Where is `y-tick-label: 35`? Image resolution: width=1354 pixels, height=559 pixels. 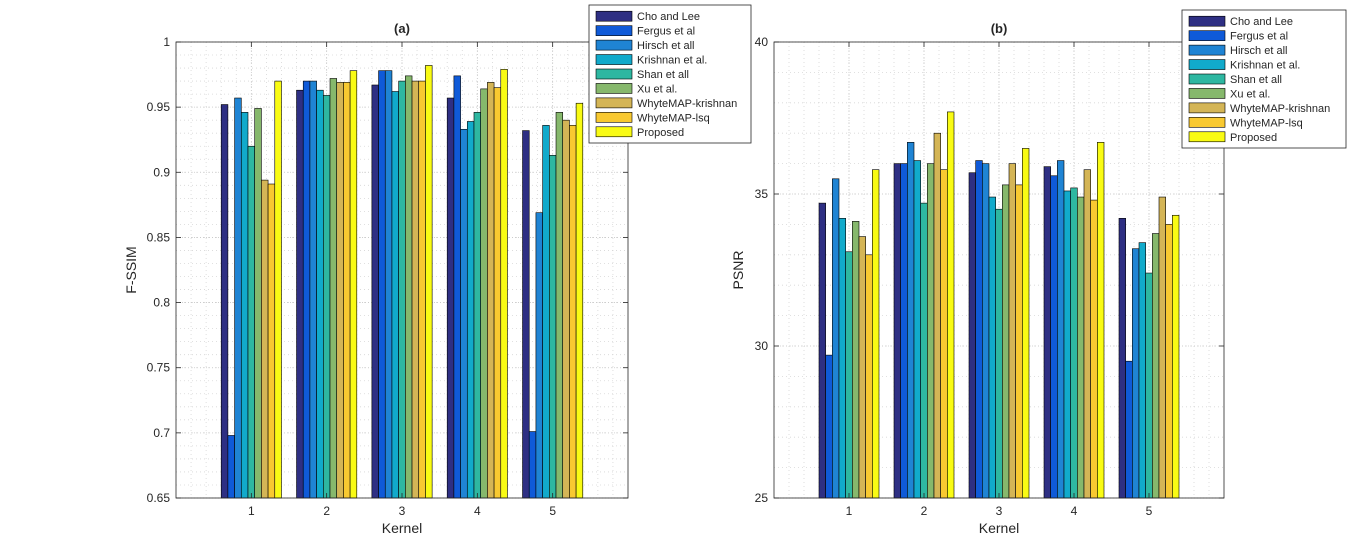
y-tick-label: 35 is located at coordinates (762, 194).